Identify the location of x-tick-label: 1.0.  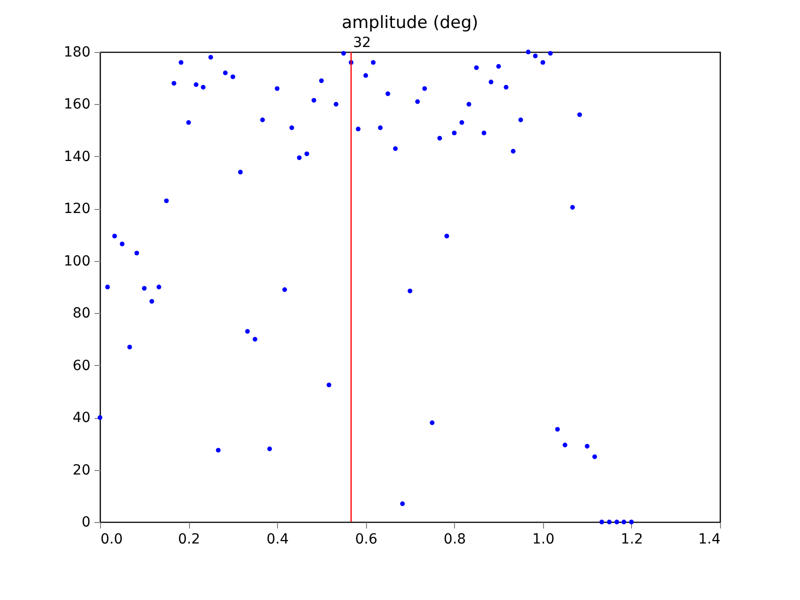
(543, 540).